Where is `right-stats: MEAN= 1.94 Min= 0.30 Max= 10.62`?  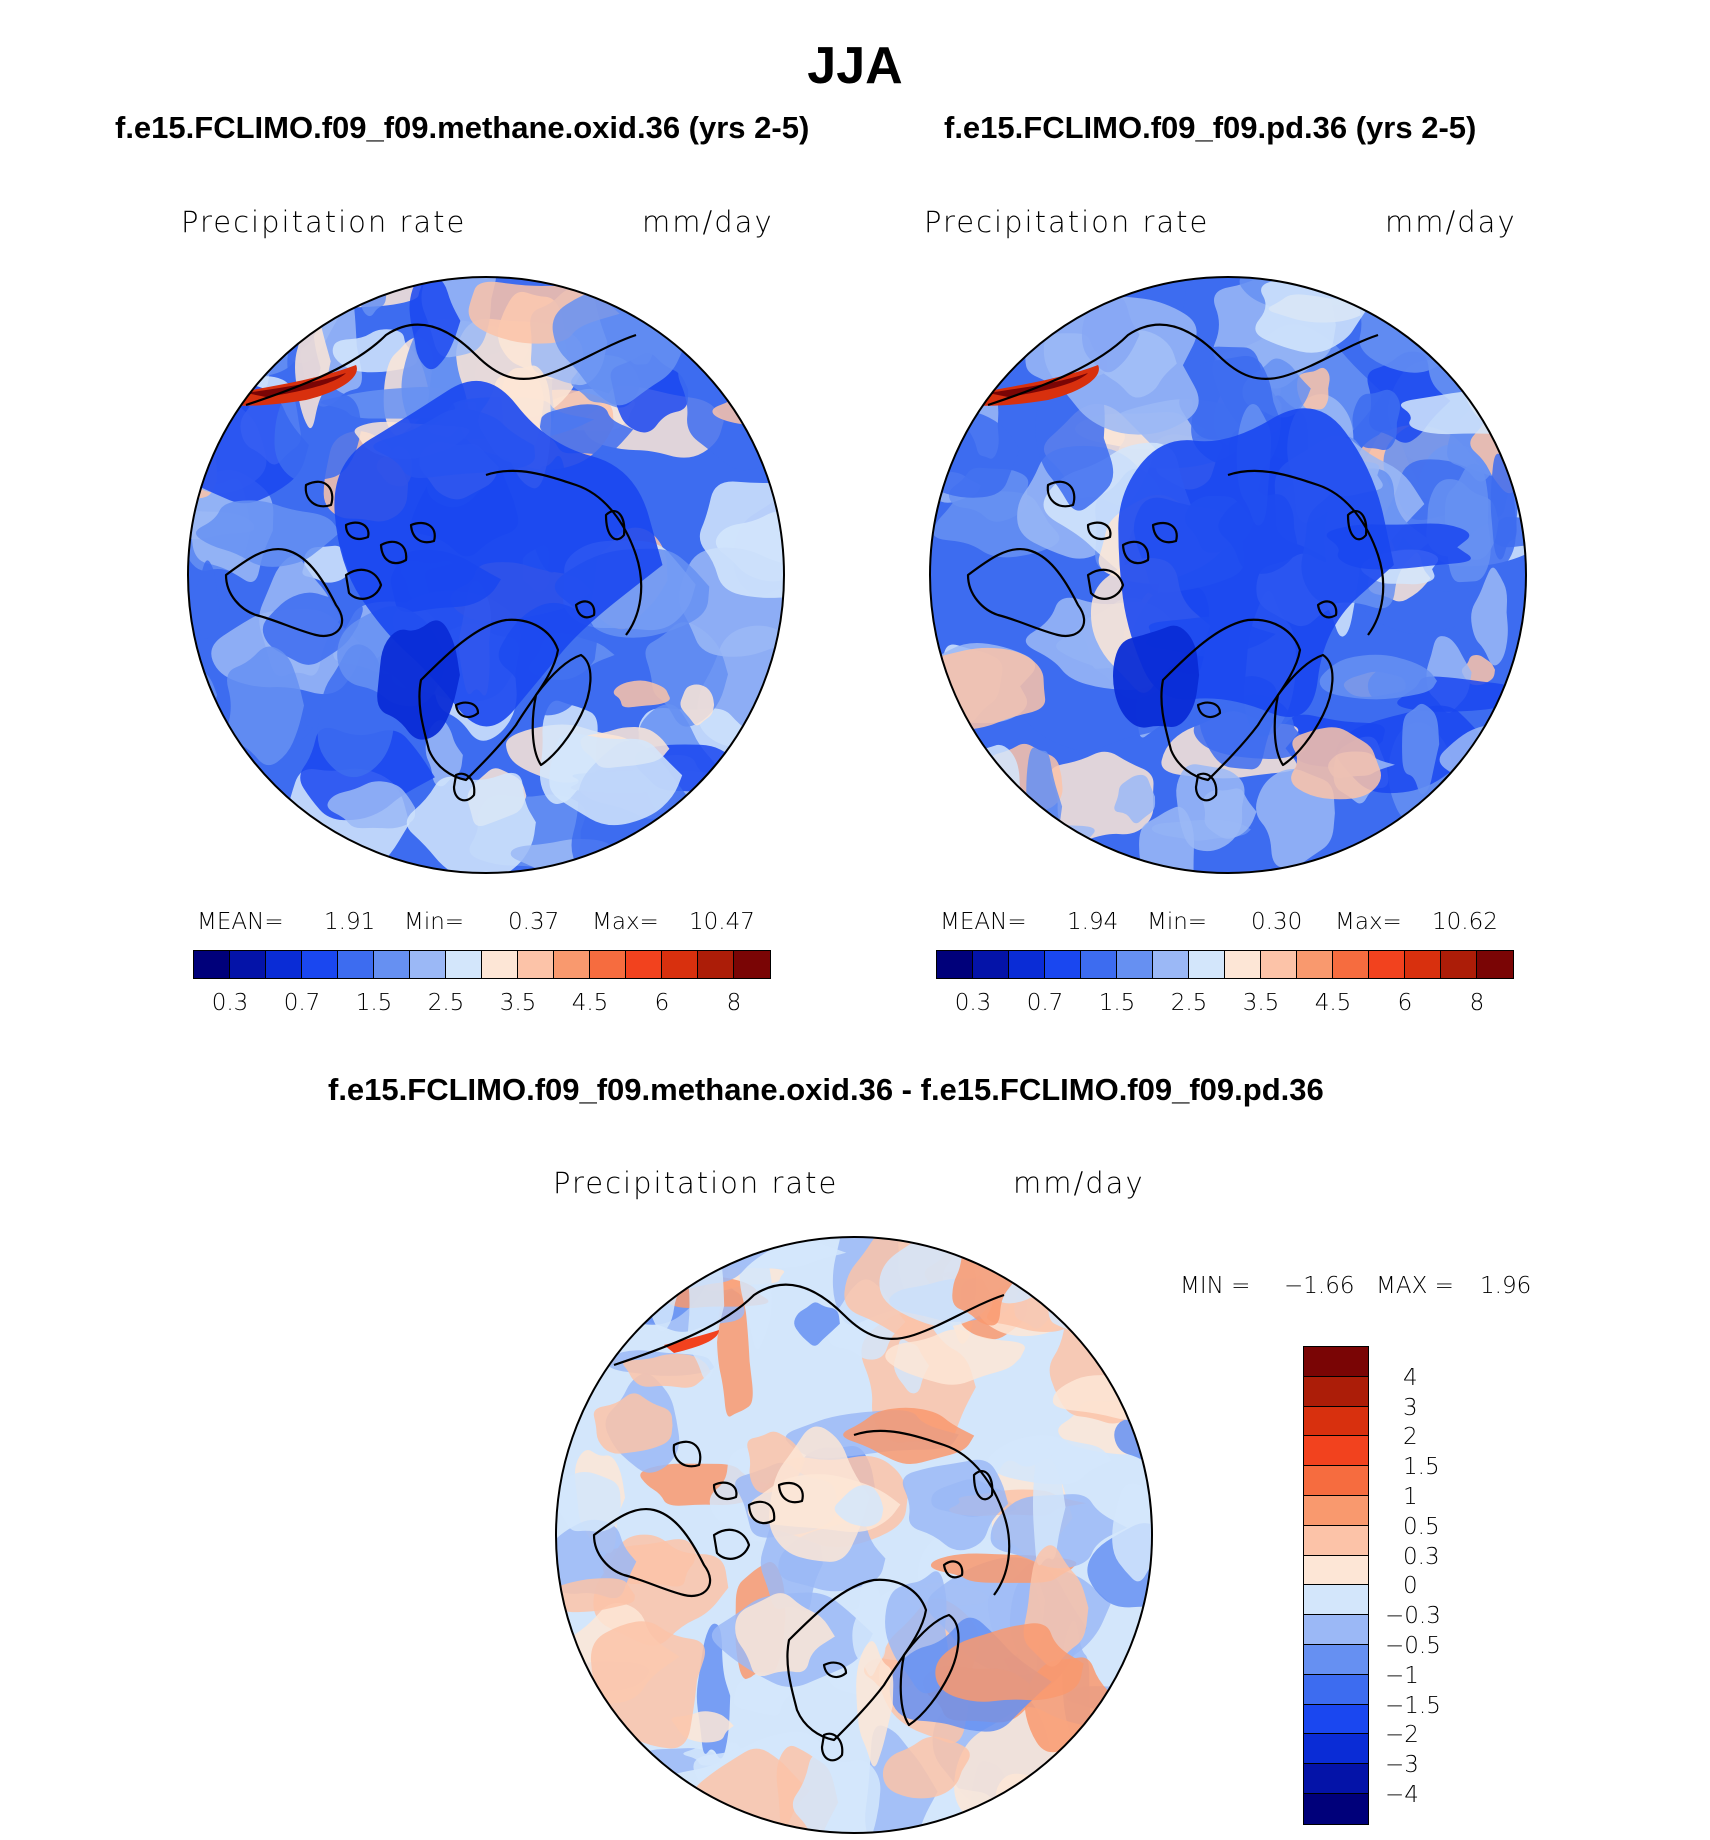
right-stats: MEAN= 1.94 Min= 0.30 Max= 10.62 is located at coordinates (1219, 922).